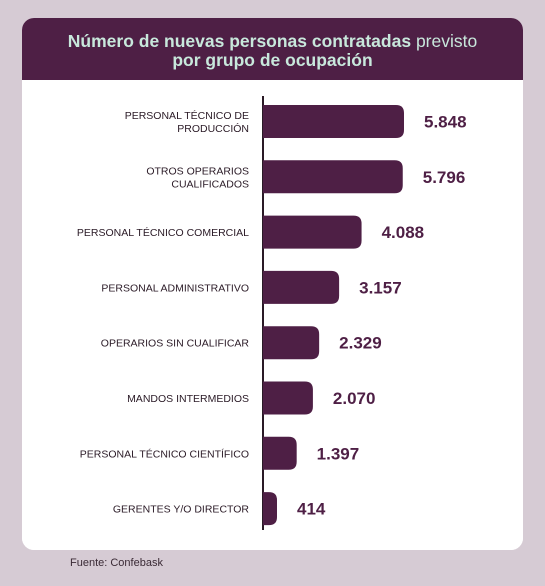 The image size is (545, 586). Describe the element at coordinates (239, 41) in the screenshot. I see `title-bold: Número de nuevas personas contratadas` at that location.